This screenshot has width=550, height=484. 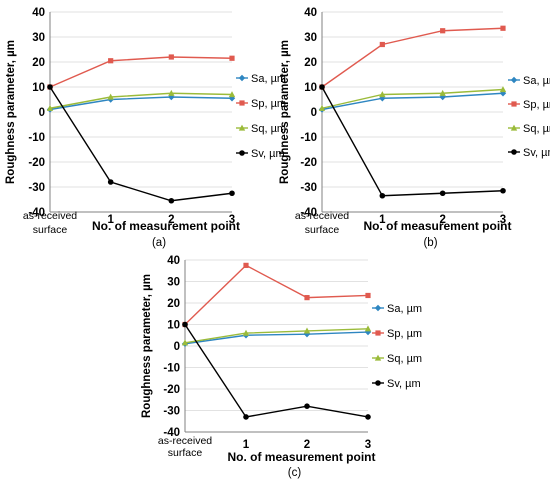 I want to click on panel-label: (b), so click(x=430, y=243).